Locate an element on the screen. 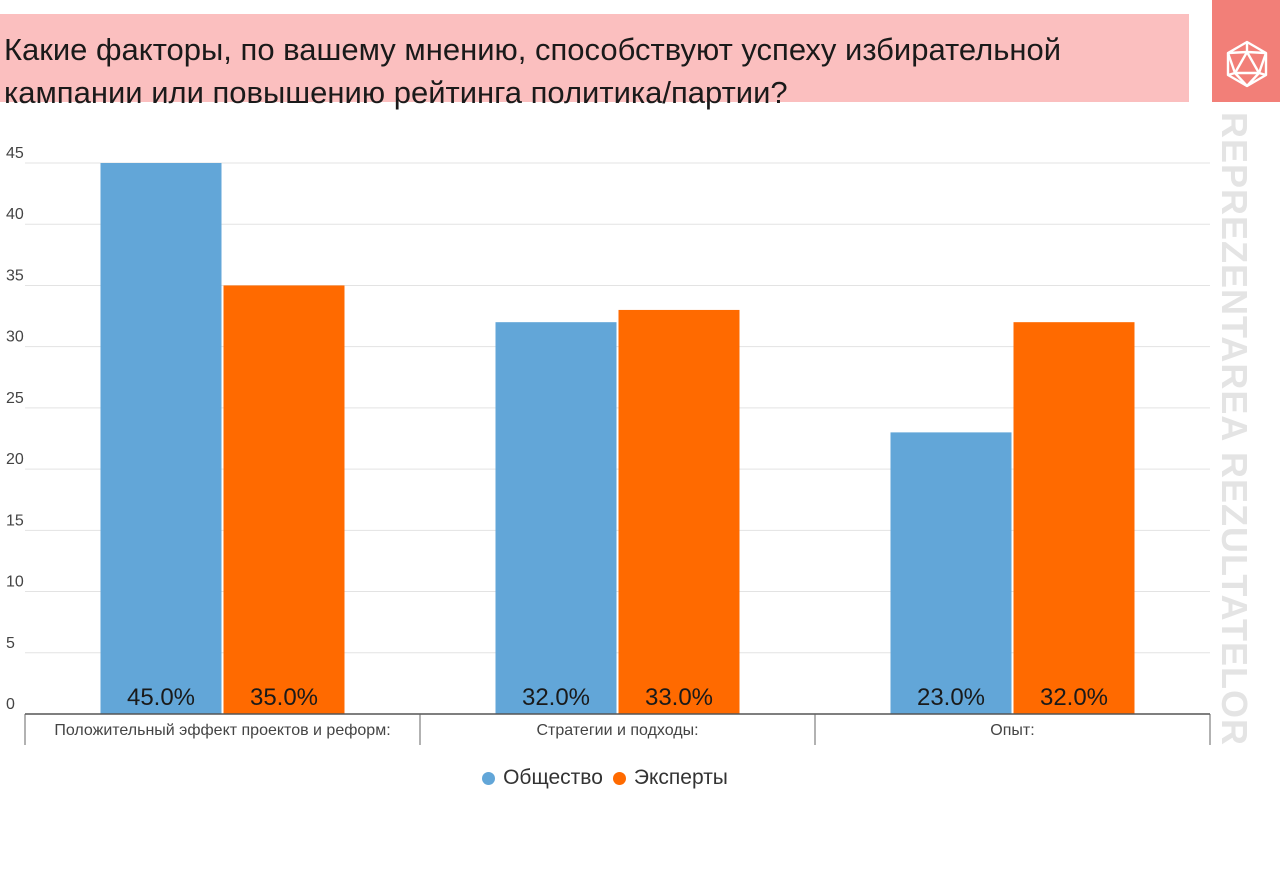 The image size is (1280, 885). y-tick-label: 20 is located at coordinates (15, 459).